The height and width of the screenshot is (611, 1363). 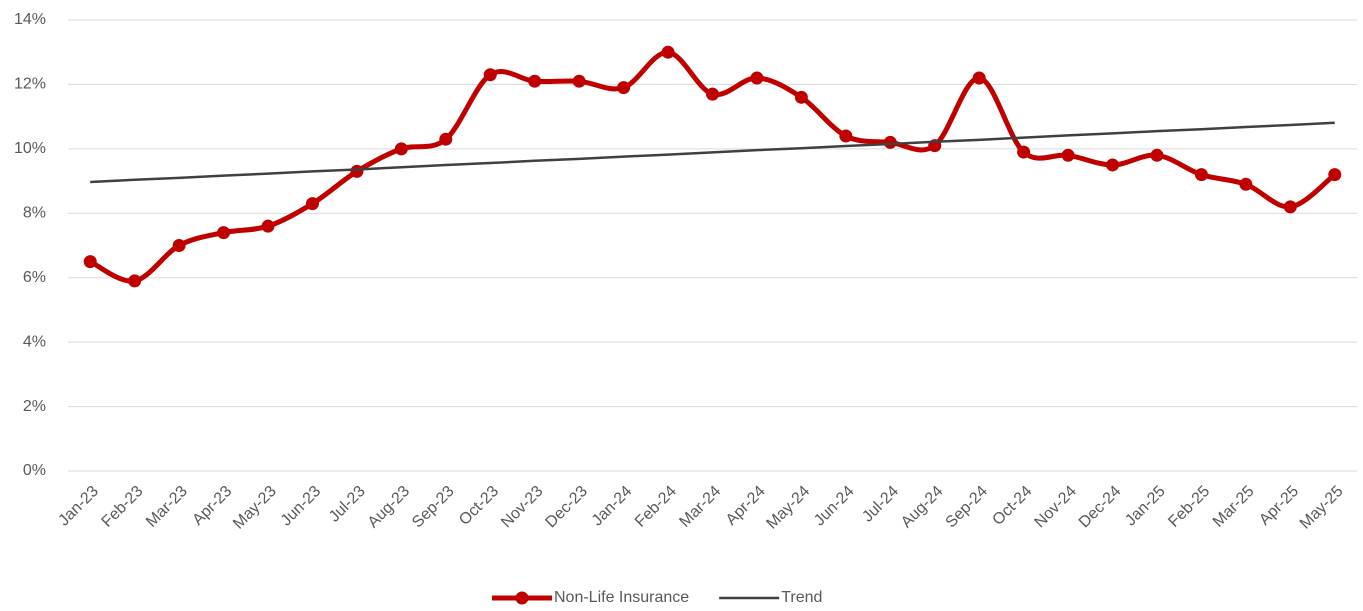 I want to click on x-tick-label: Apr-24, so click(x=746, y=506).